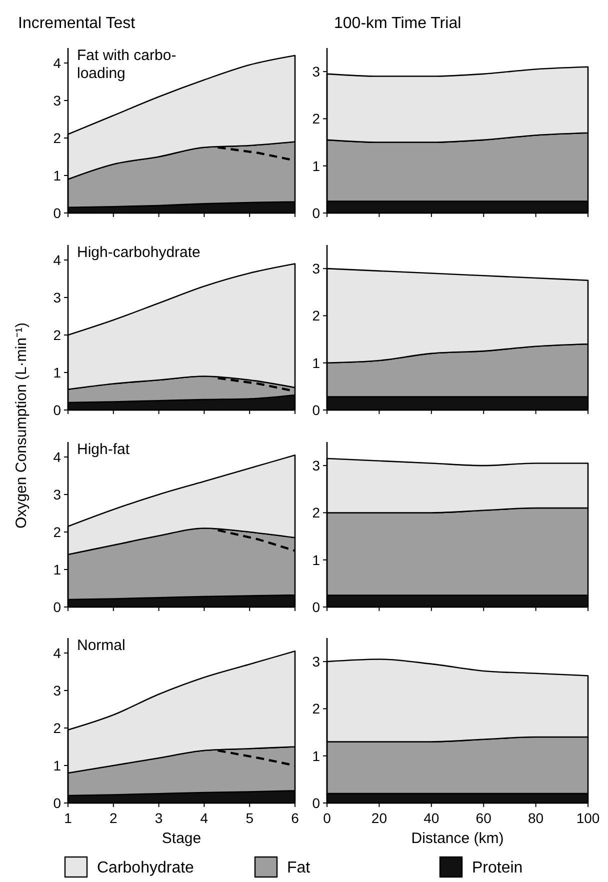 The height and width of the screenshot is (882, 608). What do you see at coordinates (204, 818) in the screenshot?
I see `x-tick-label: 4` at bounding box center [204, 818].